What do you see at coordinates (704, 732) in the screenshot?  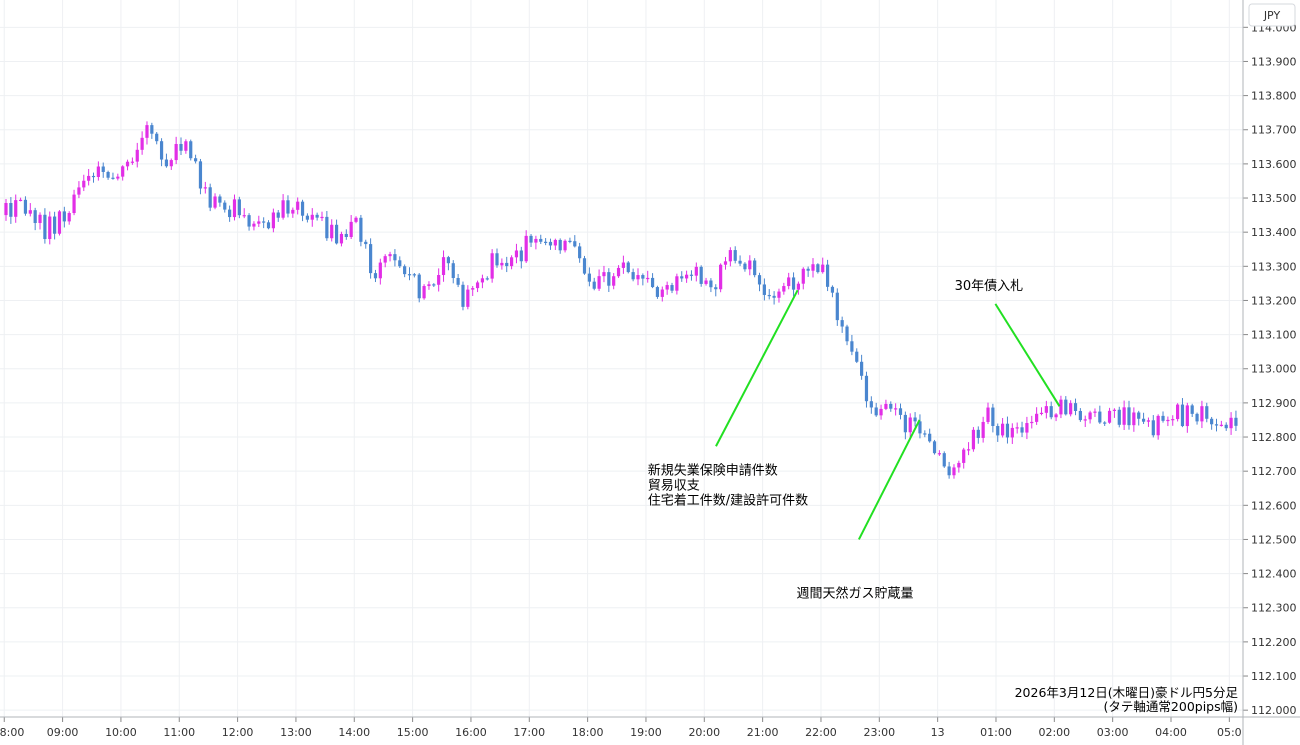 I see `x-tick-label: 20:00` at bounding box center [704, 732].